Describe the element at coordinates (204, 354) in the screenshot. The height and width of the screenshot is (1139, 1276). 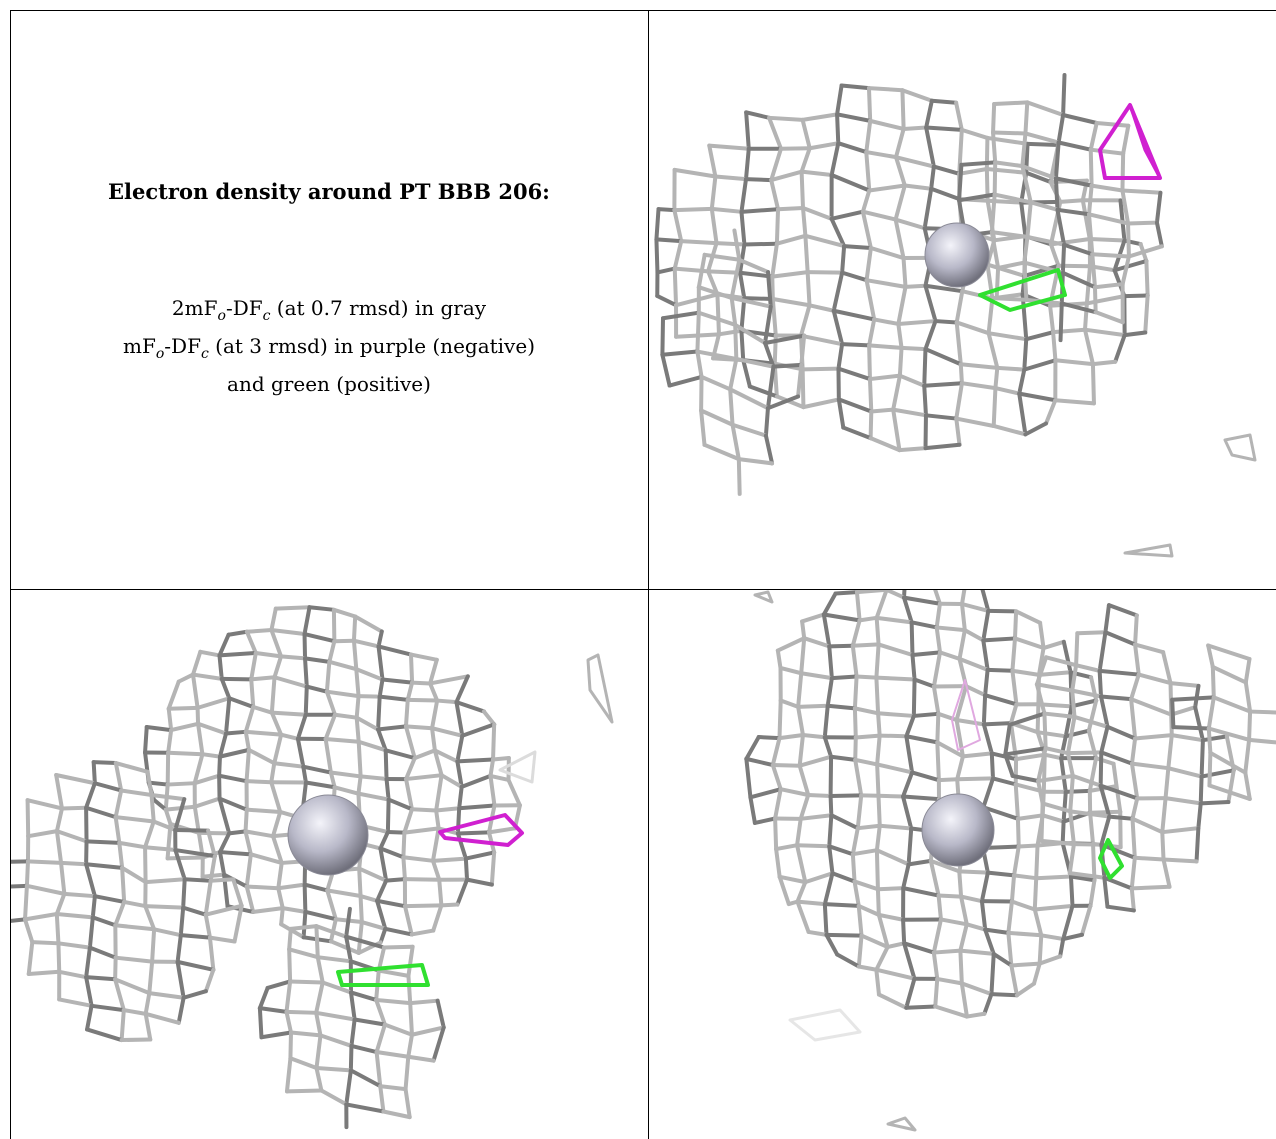
I see `legend-diff-sub-c: c` at that location.